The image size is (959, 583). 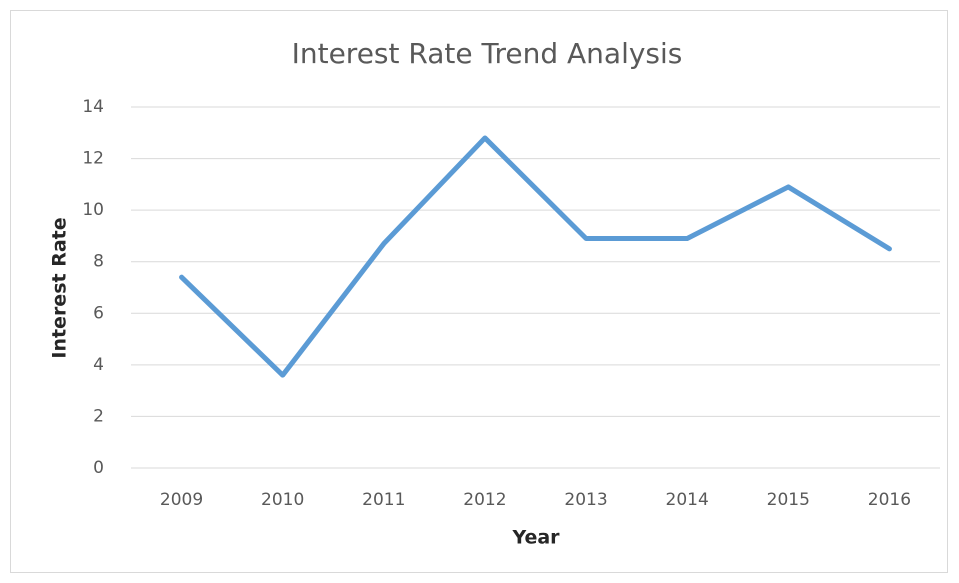 What do you see at coordinates (487, 53) in the screenshot?
I see `chart-title: Interest Rate Trend Analysis` at bounding box center [487, 53].